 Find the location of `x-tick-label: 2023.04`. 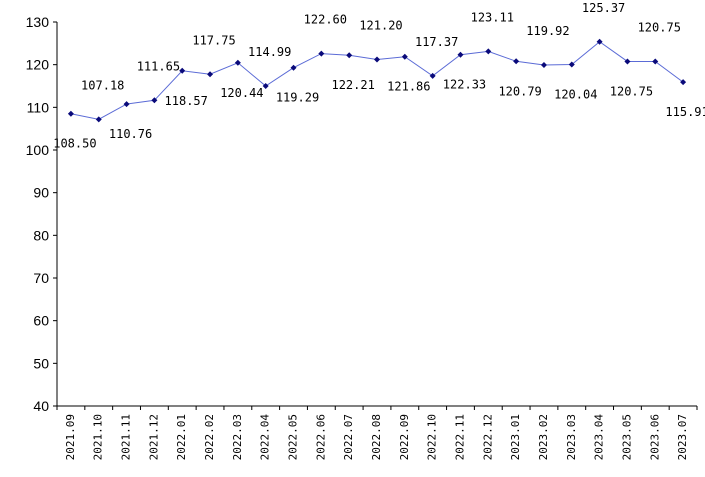

x-tick-label: 2023.04 is located at coordinates (599, 437).